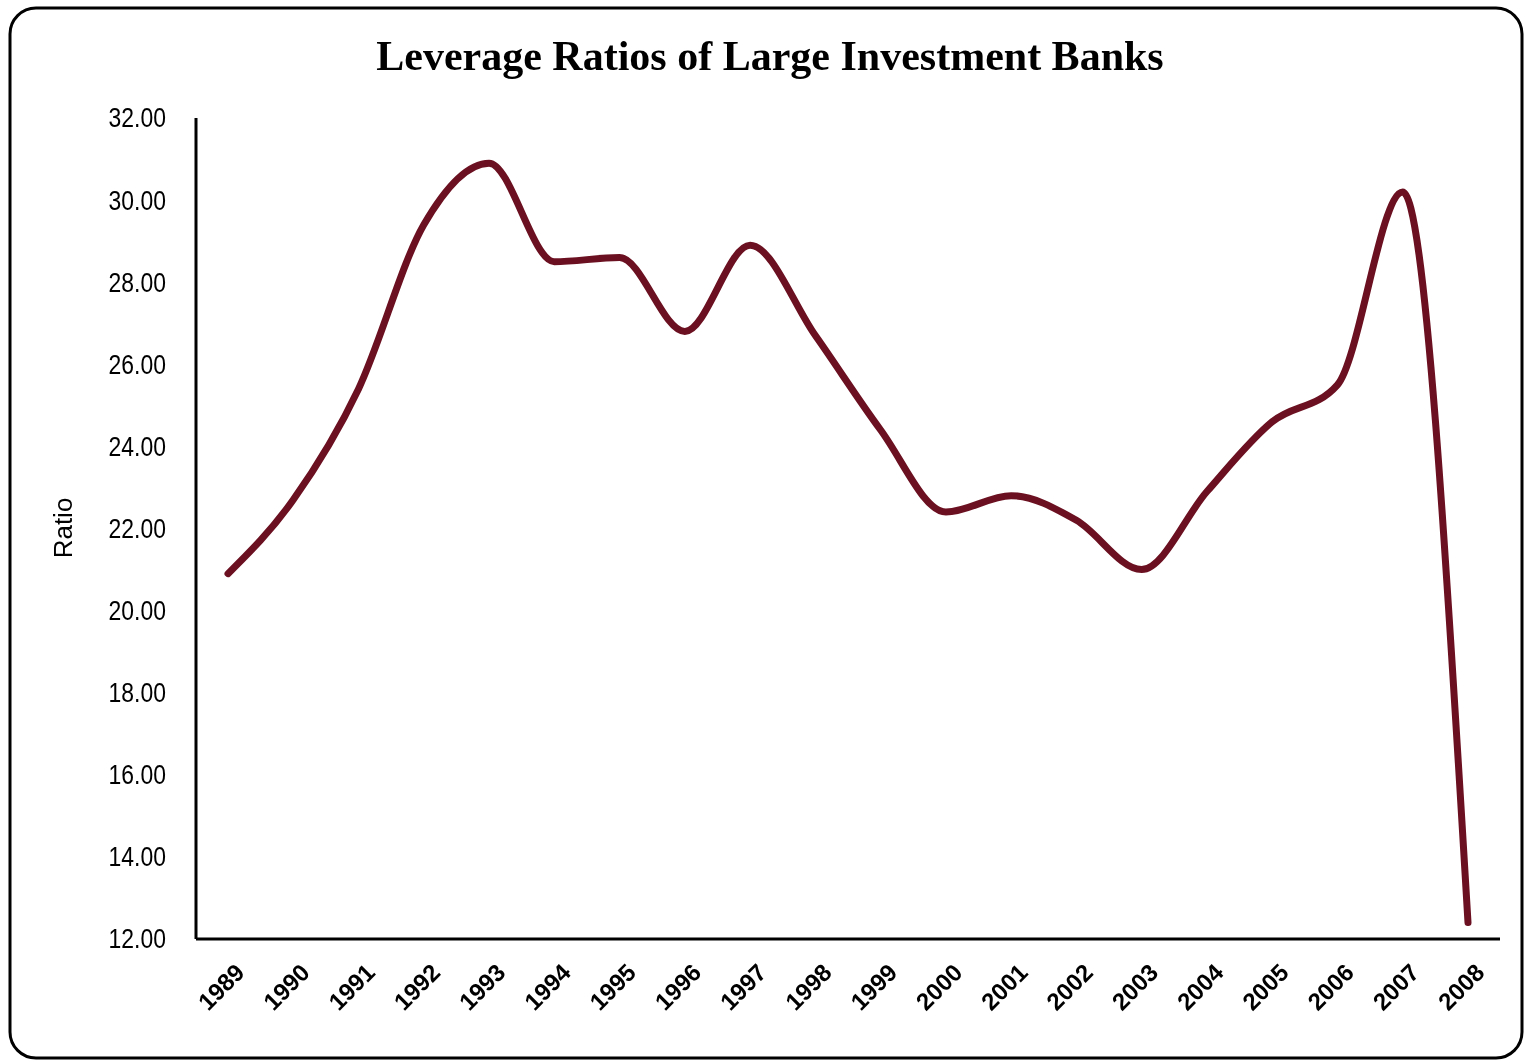 The height and width of the screenshot is (1063, 1528). Describe the element at coordinates (137, 199) in the screenshot. I see `y-tick-label: 30.00` at that location.